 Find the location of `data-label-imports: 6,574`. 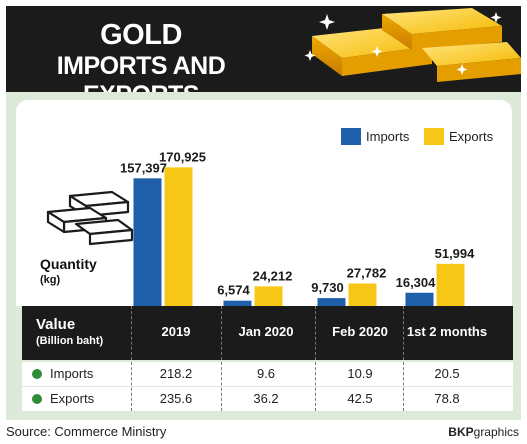

data-label-imports: 6,574 is located at coordinates (233, 290).